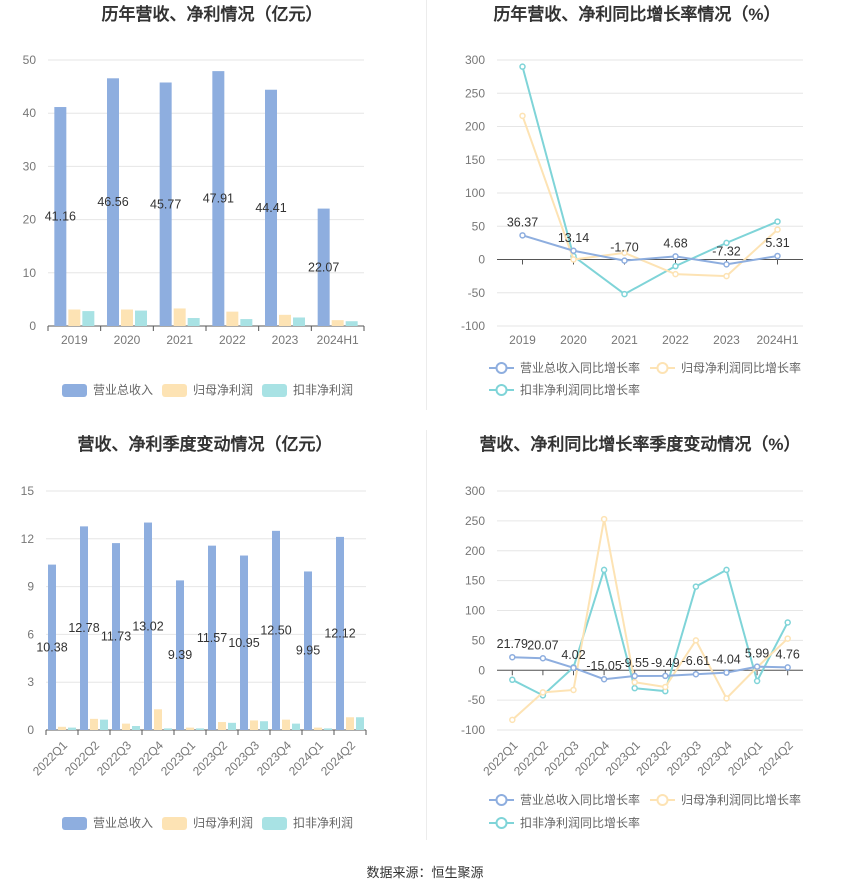 The height and width of the screenshot is (891, 850). I want to click on bar-data-label: 47.91, so click(218, 199).